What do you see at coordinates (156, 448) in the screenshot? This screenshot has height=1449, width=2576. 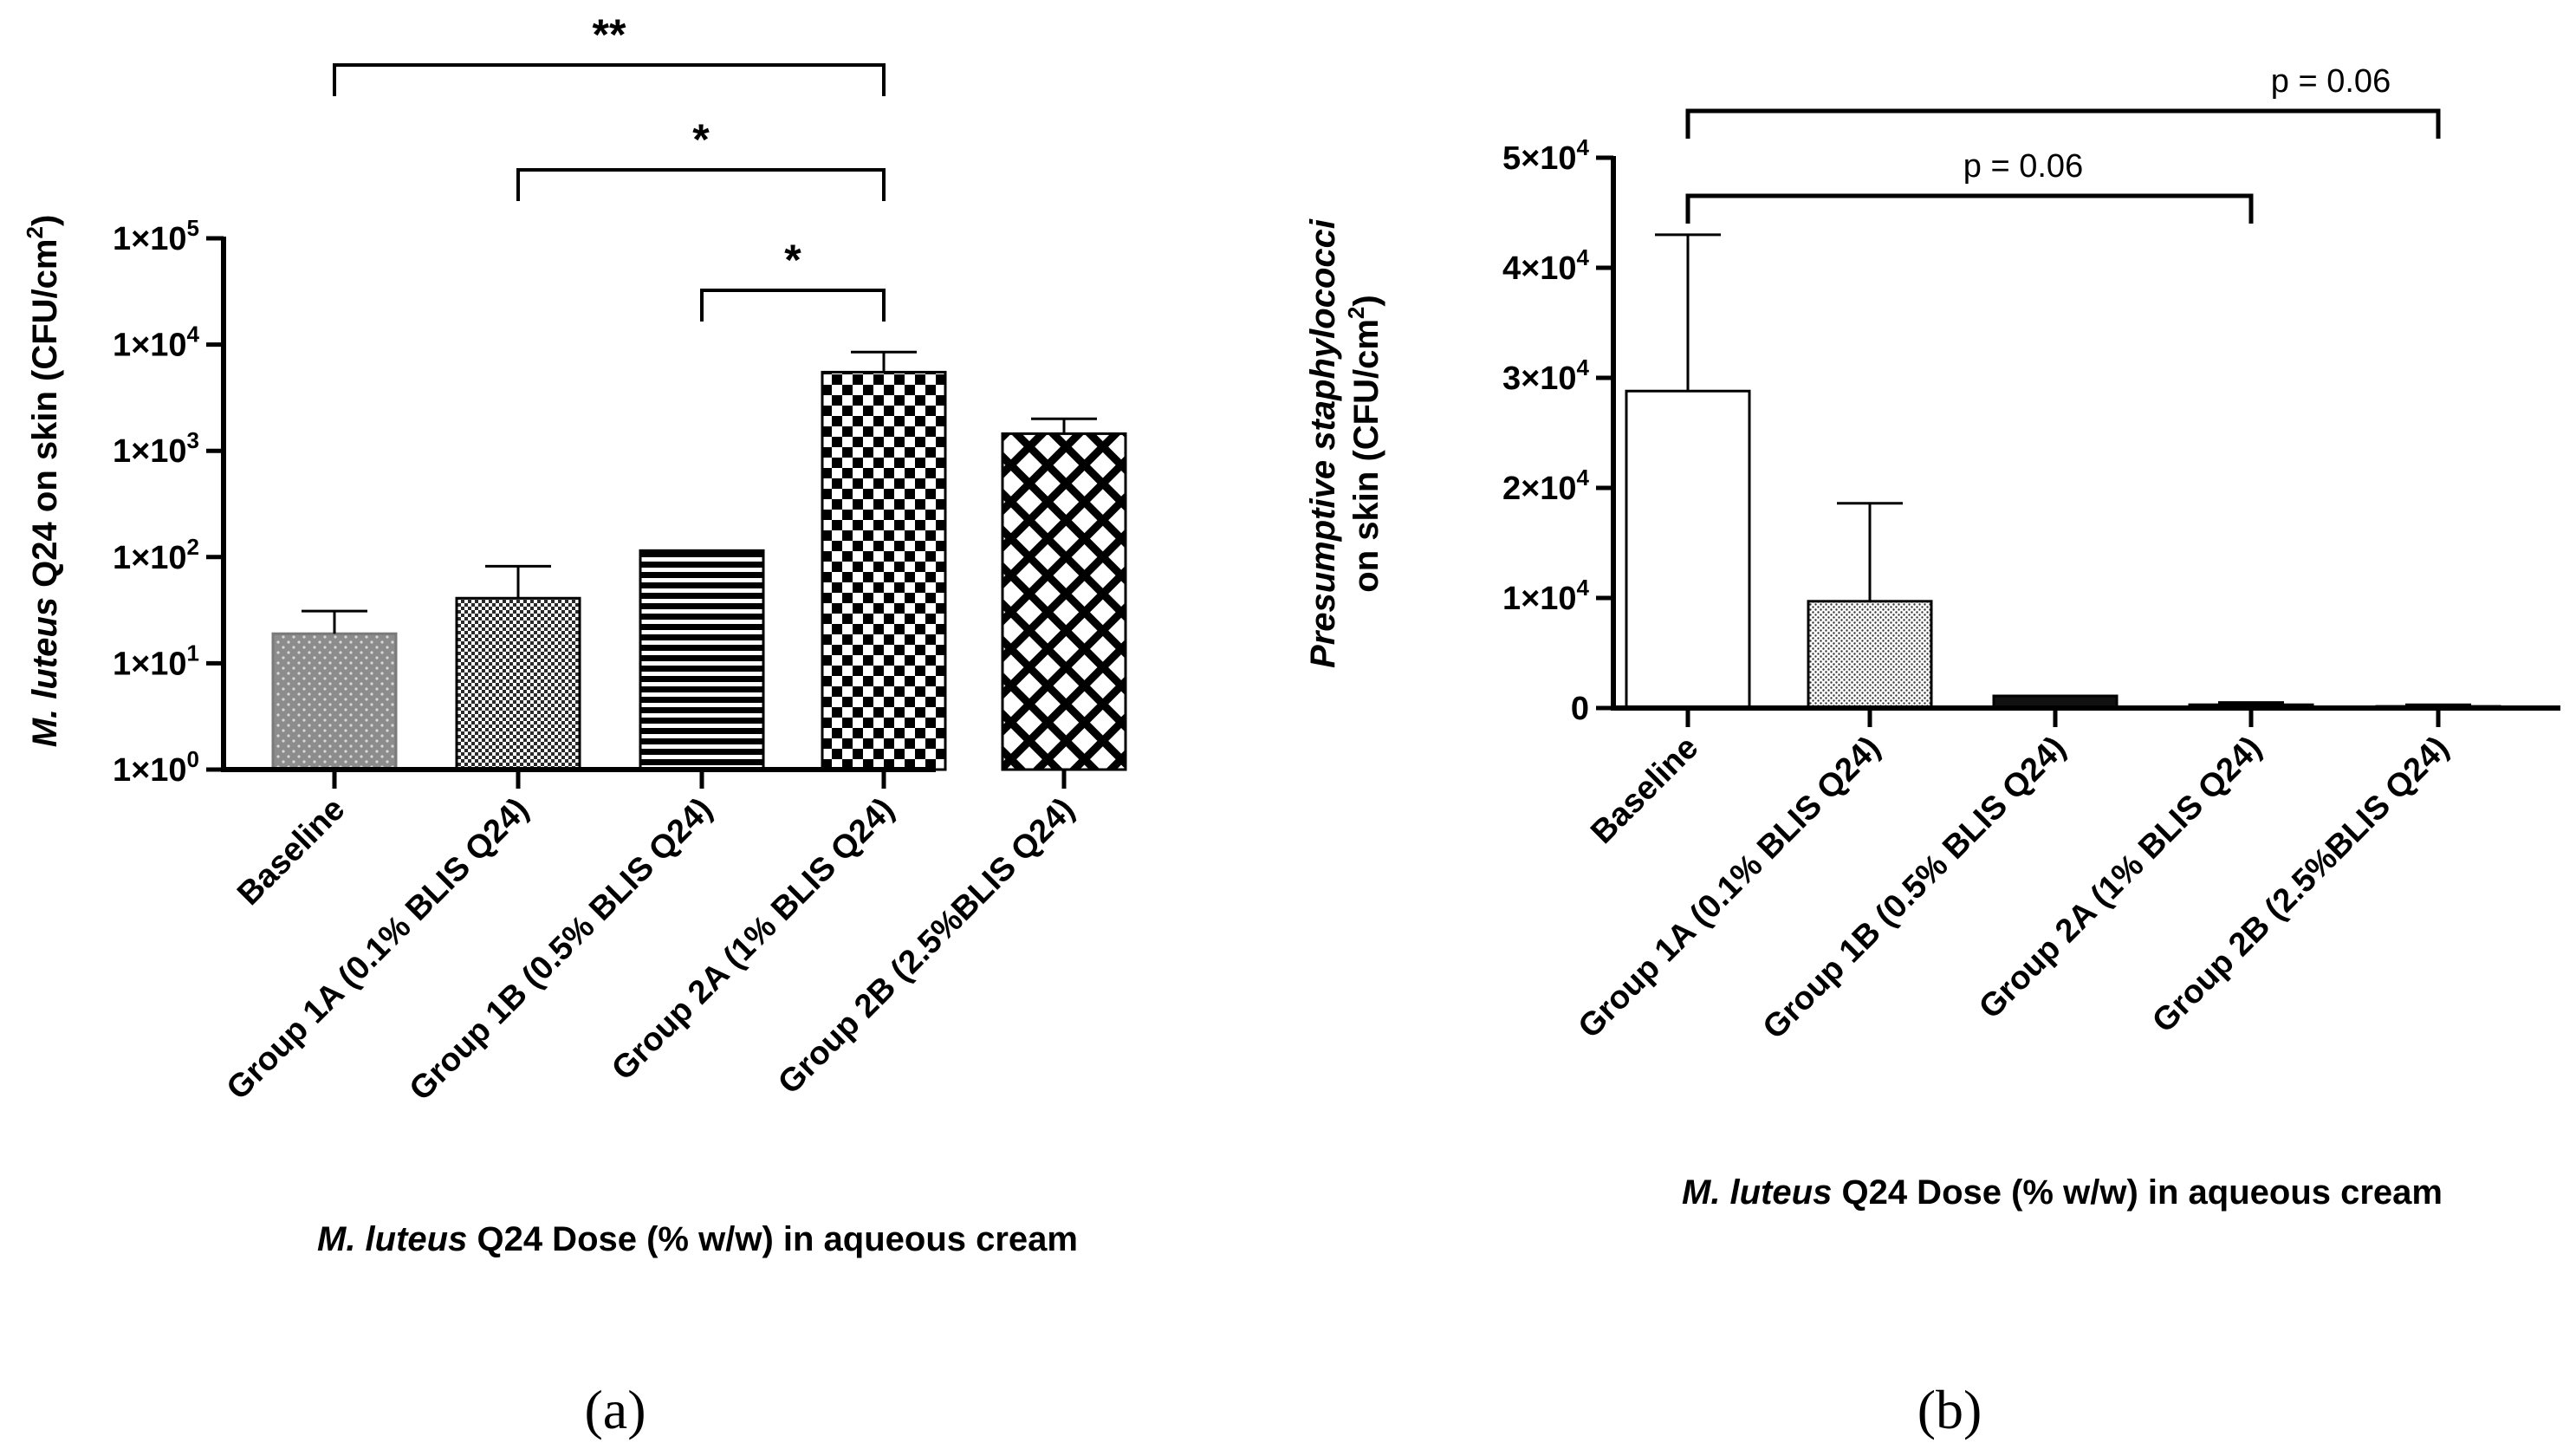 I see `y-tick-label: 1×10³` at bounding box center [156, 448].